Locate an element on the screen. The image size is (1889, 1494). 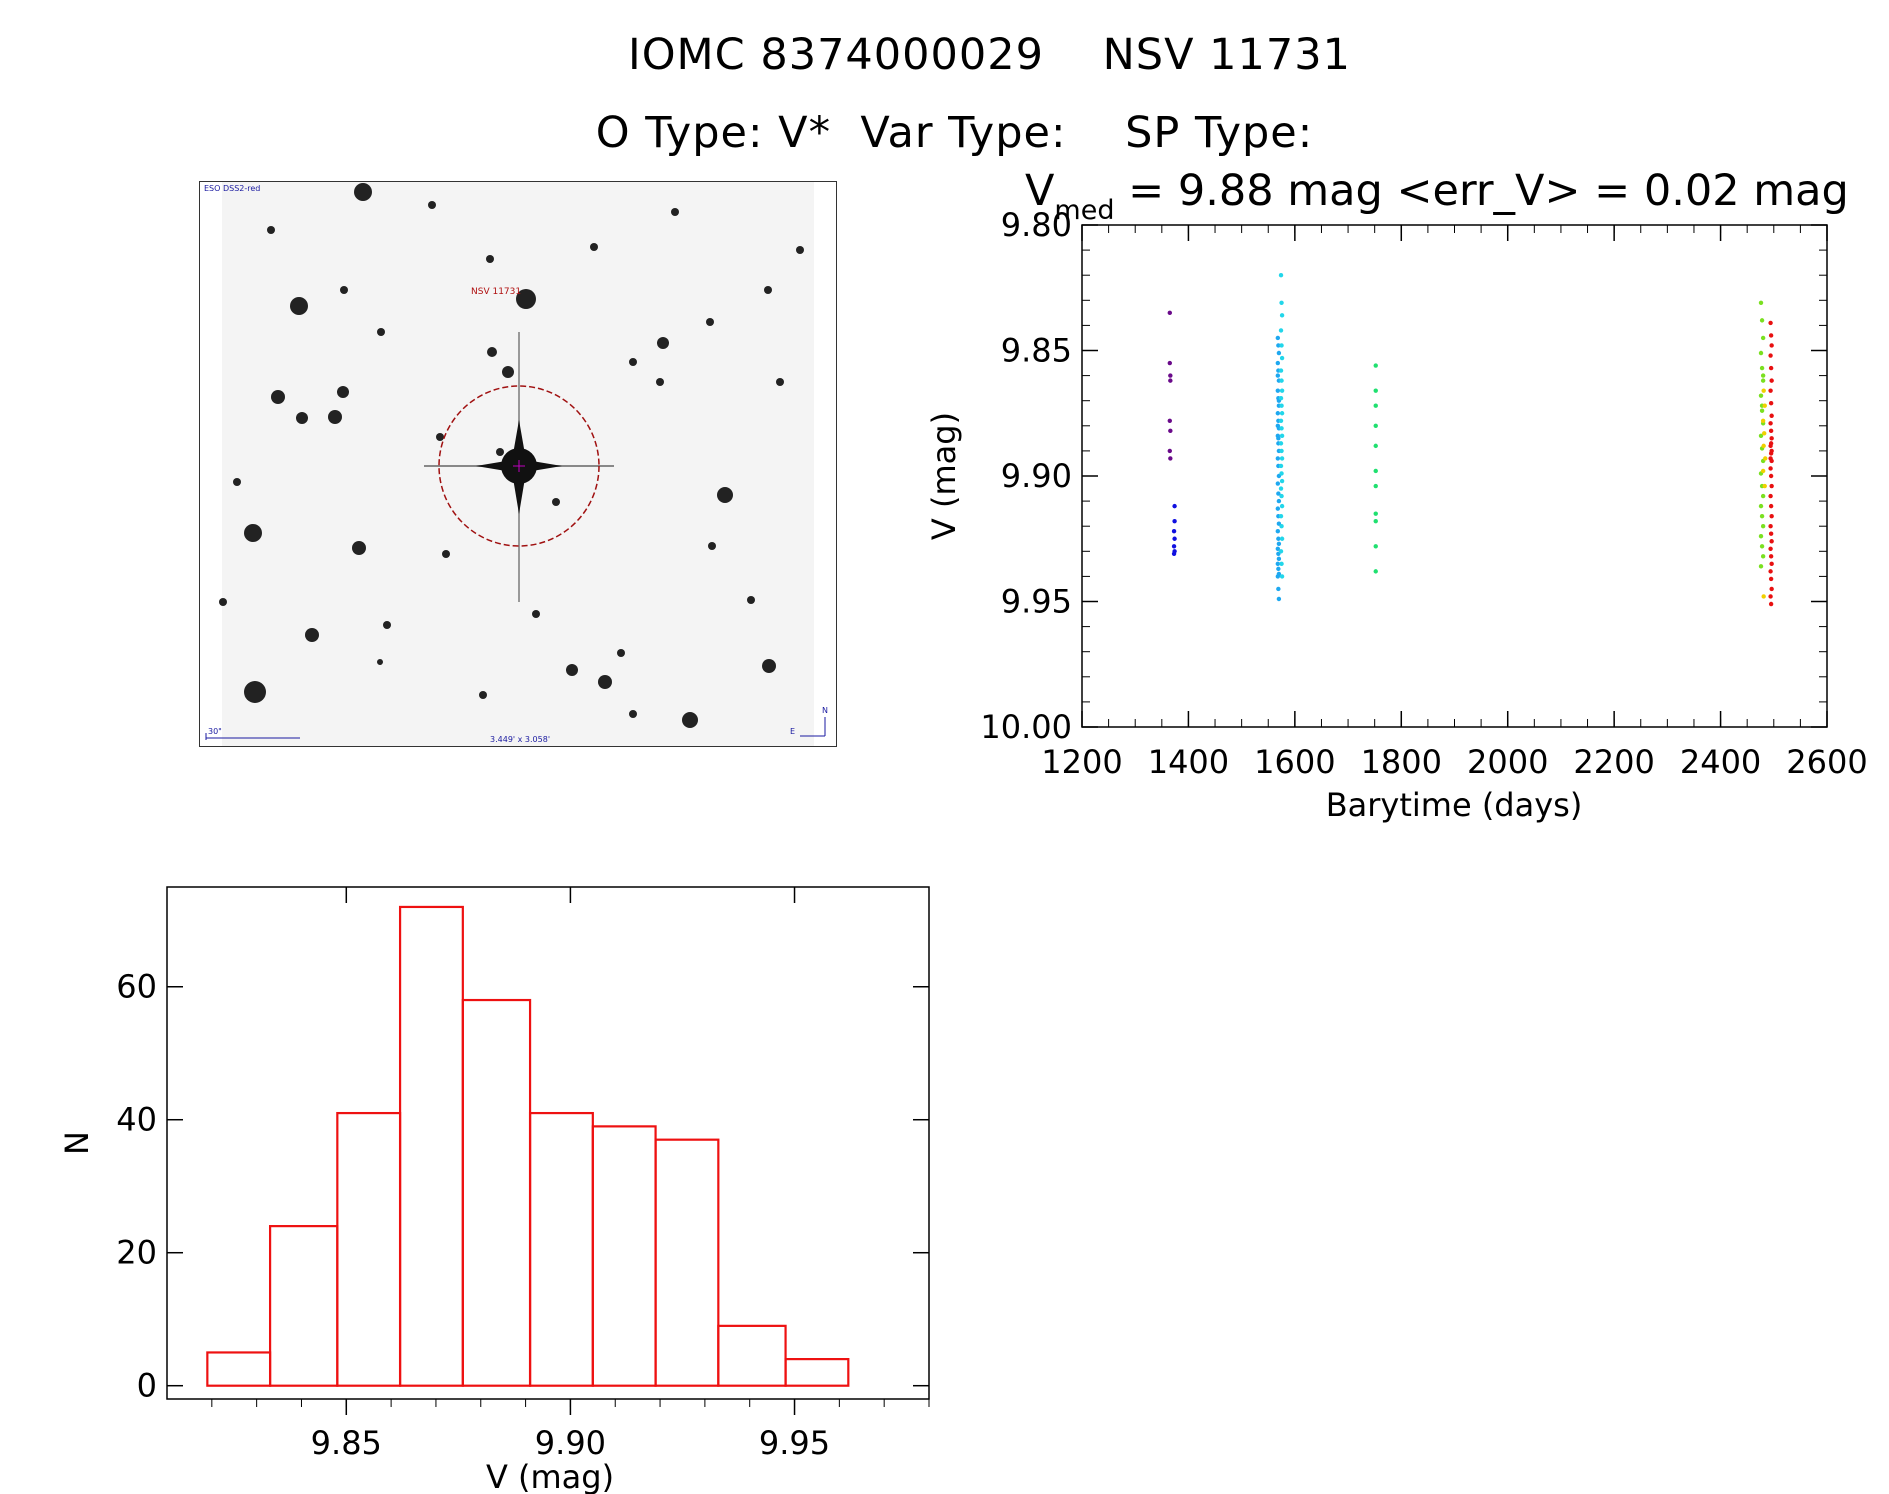
x-tick-label: 1400 is located at coordinates (1188, 762).